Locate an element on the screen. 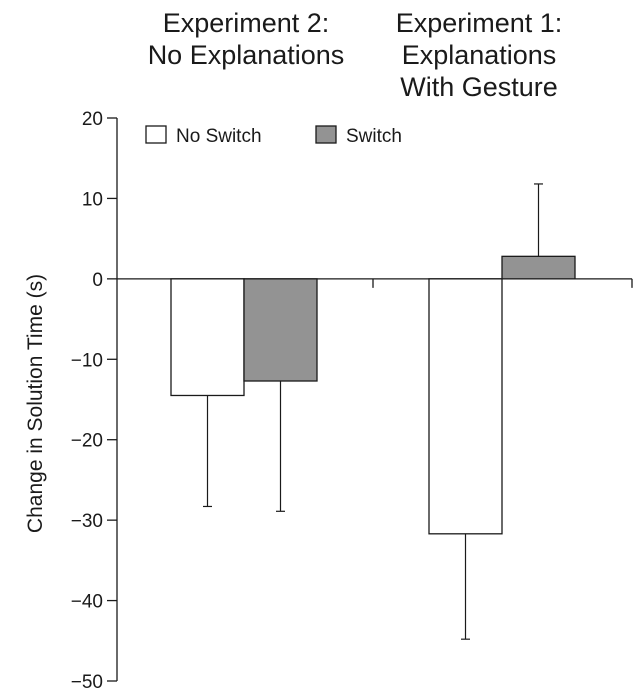 The height and width of the screenshot is (693, 639). category-label: With Gesture is located at coordinates (479, 87).